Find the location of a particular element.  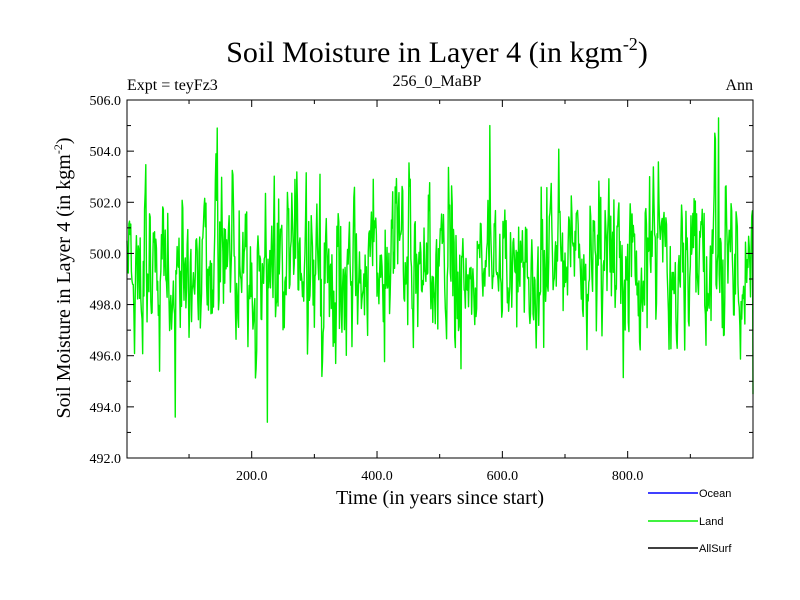

legend-label-allsurf: AllSurf is located at coordinates (715, 549).